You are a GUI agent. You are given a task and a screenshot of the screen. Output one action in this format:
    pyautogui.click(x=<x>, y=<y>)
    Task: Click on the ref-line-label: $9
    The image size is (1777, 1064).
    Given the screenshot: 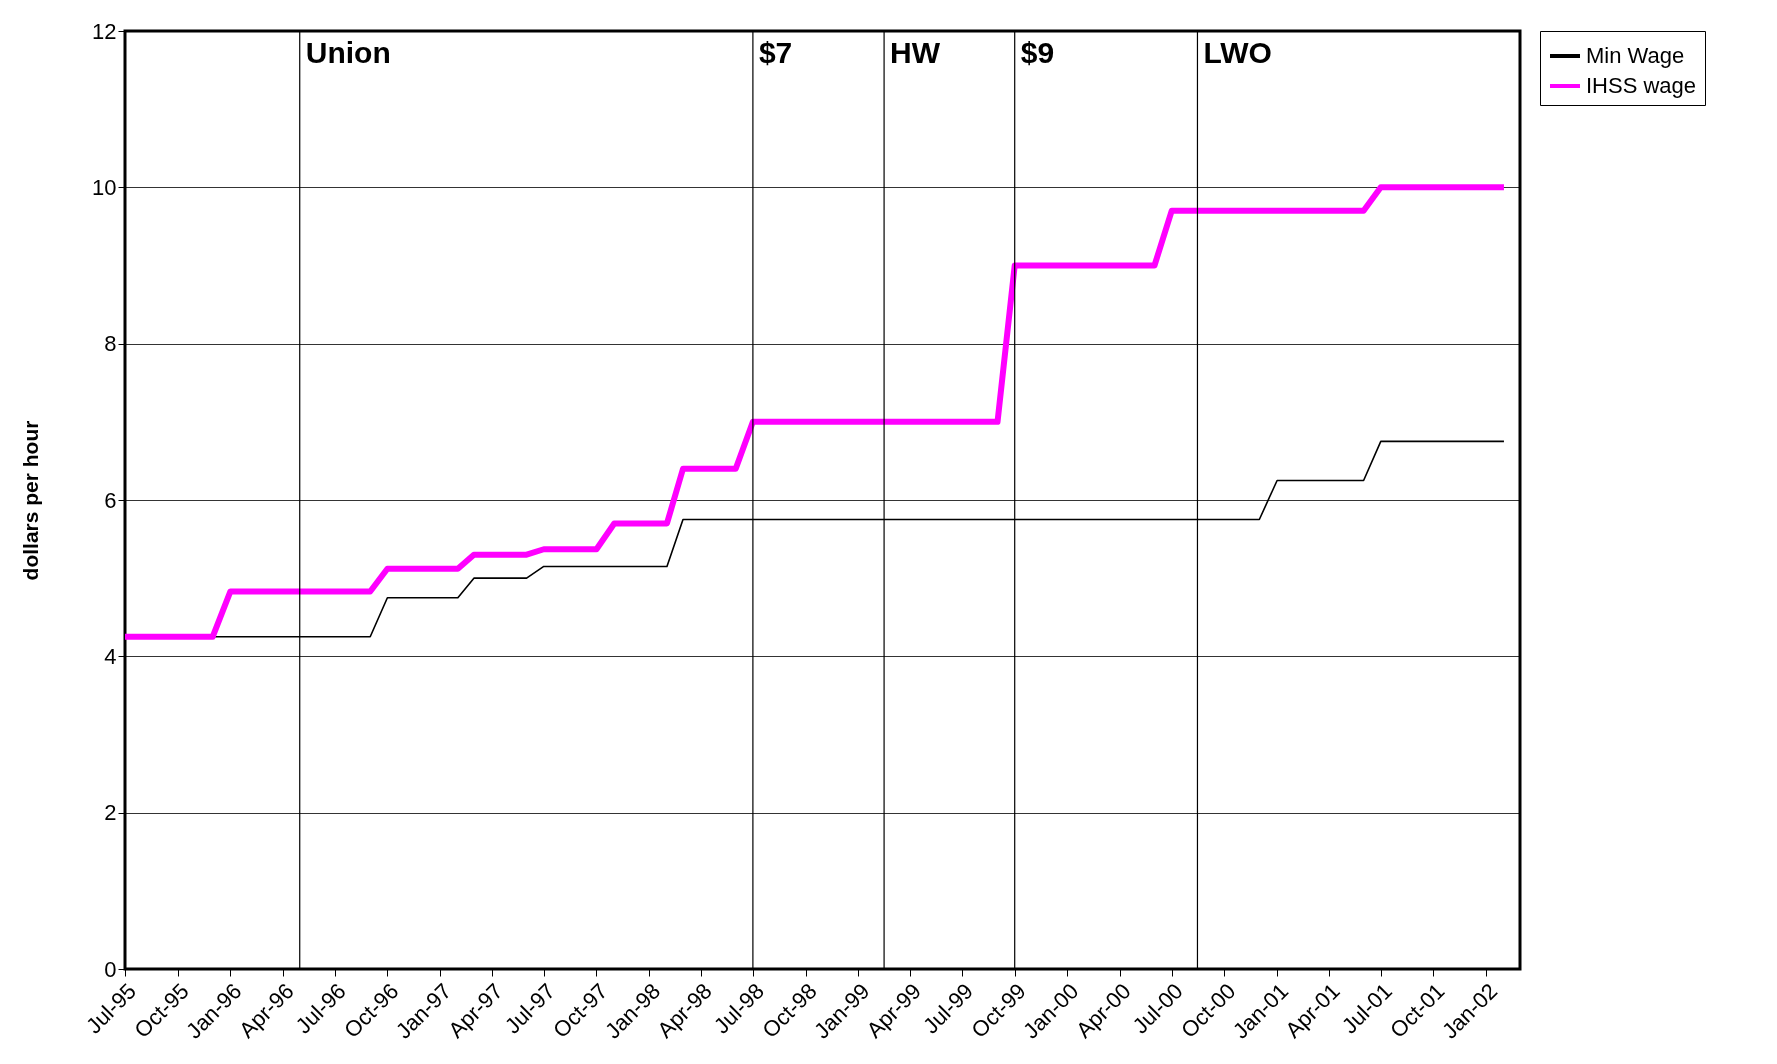 What is the action you would take?
    pyautogui.click(x=1037, y=52)
    